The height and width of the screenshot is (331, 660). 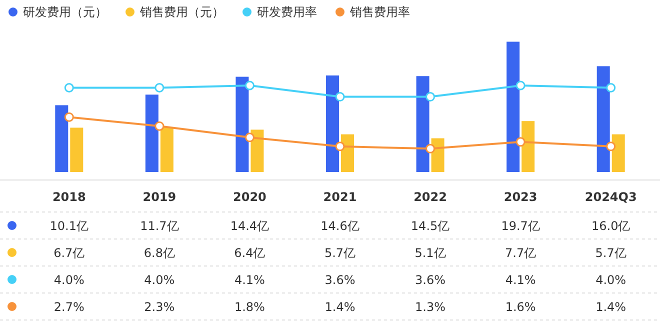 What do you see at coordinates (69, 197) in the screenshot?
I see `x-tick-label: 2018` at bounding box center [69, 197].